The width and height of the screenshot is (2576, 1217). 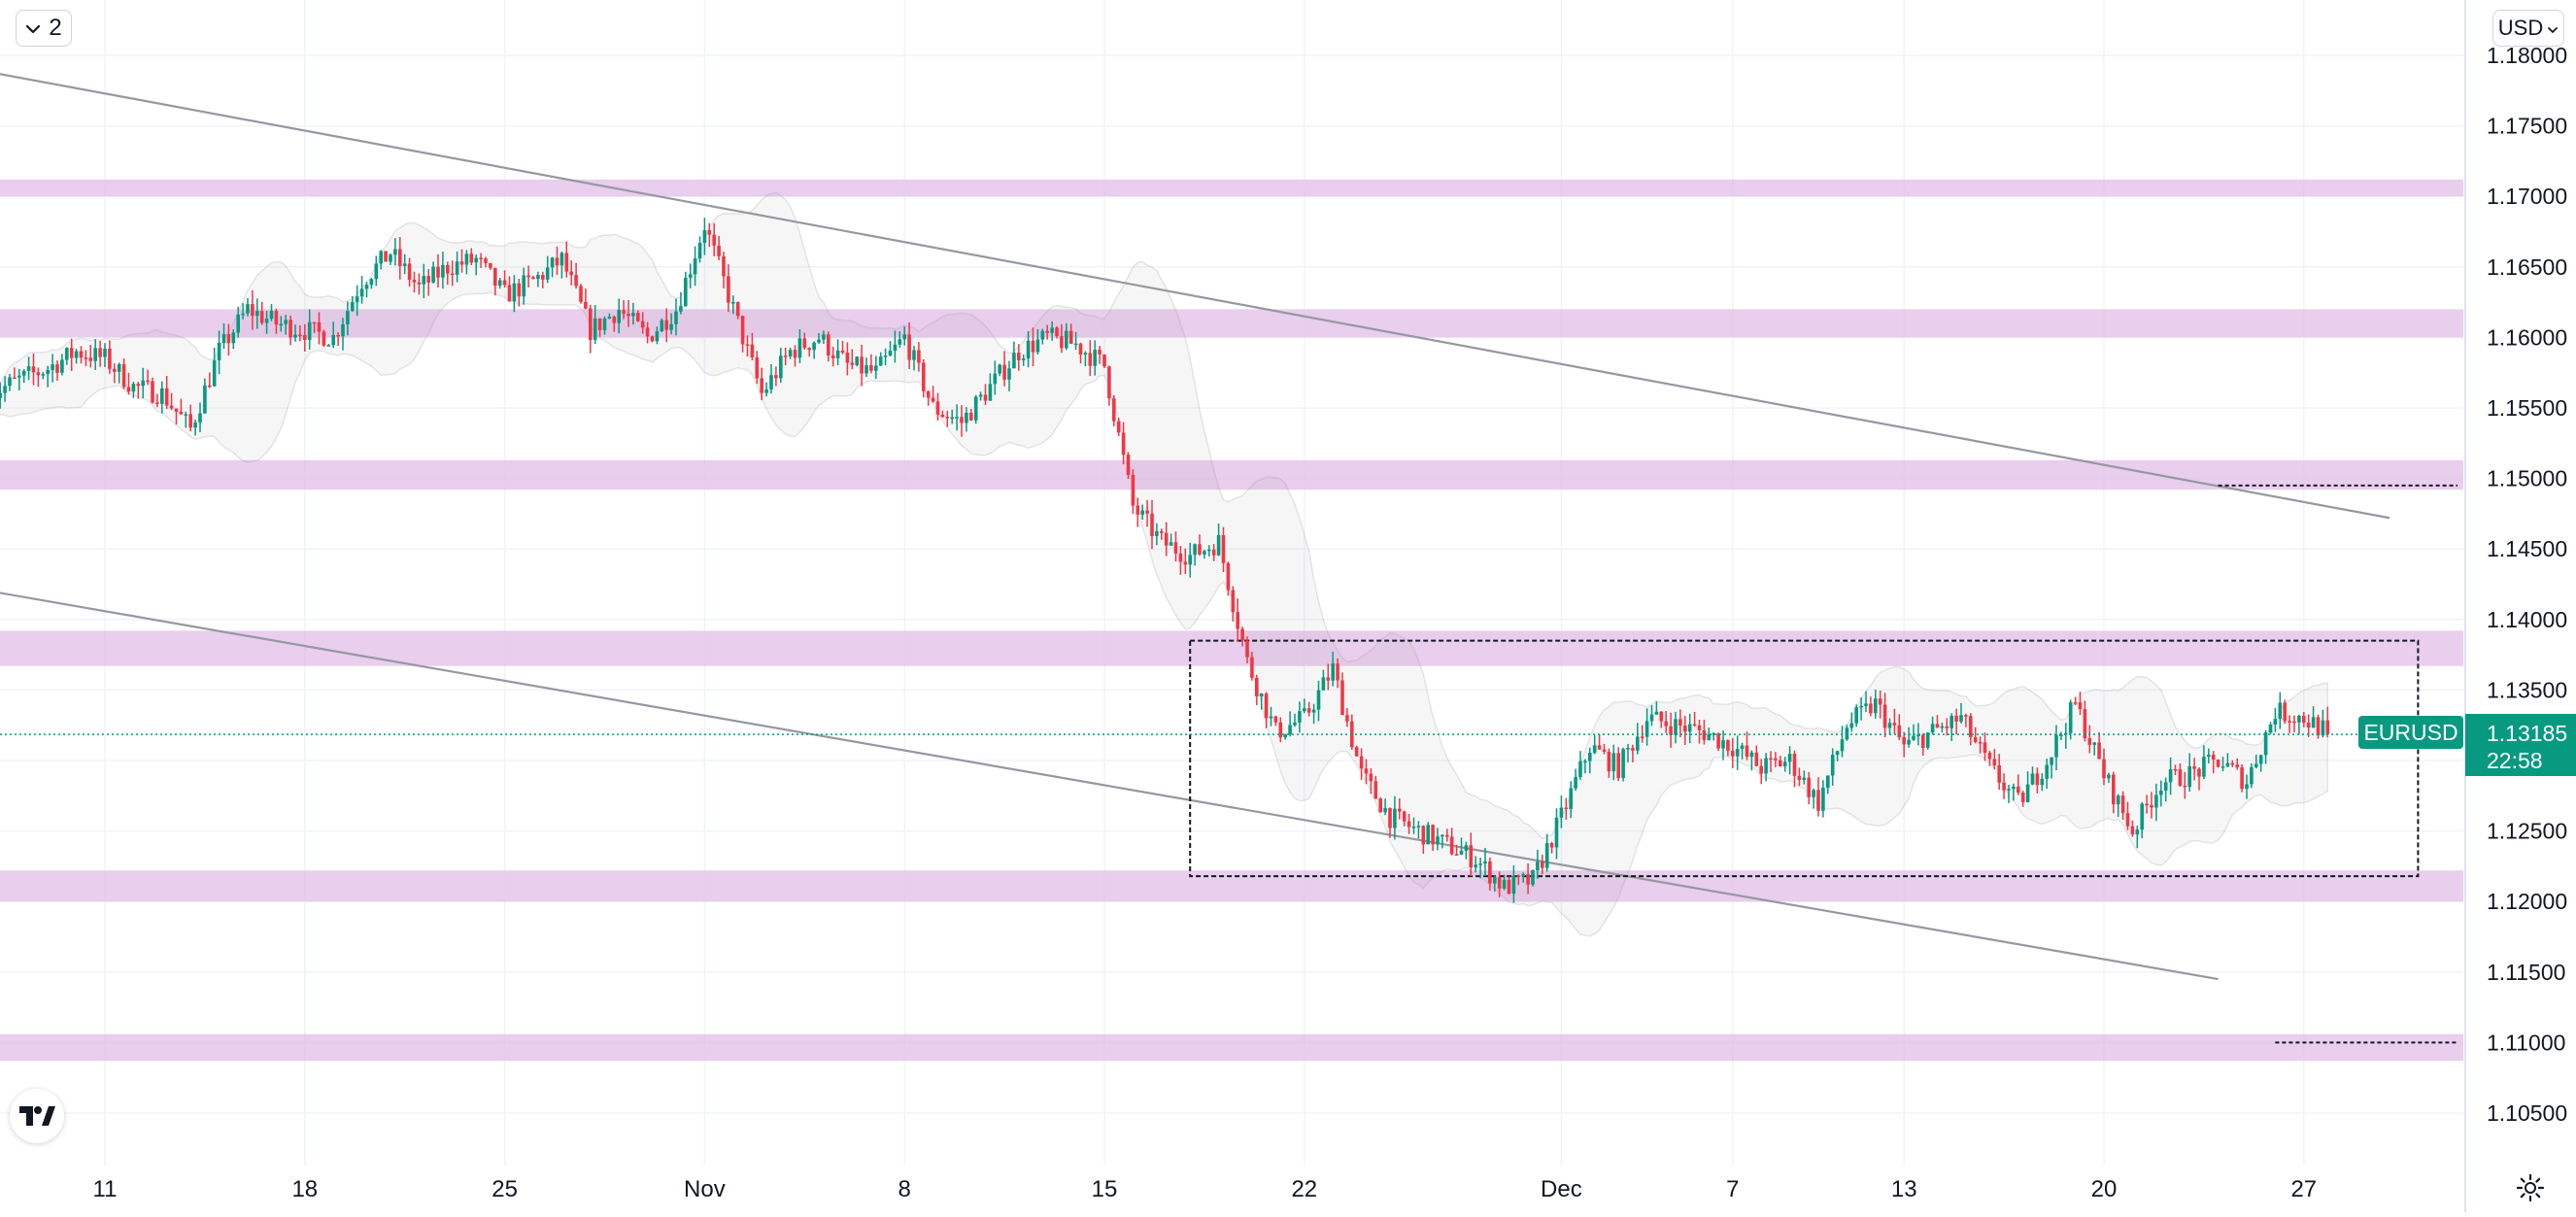 I want to click on sr-zone, so click(x=1231, y=188).